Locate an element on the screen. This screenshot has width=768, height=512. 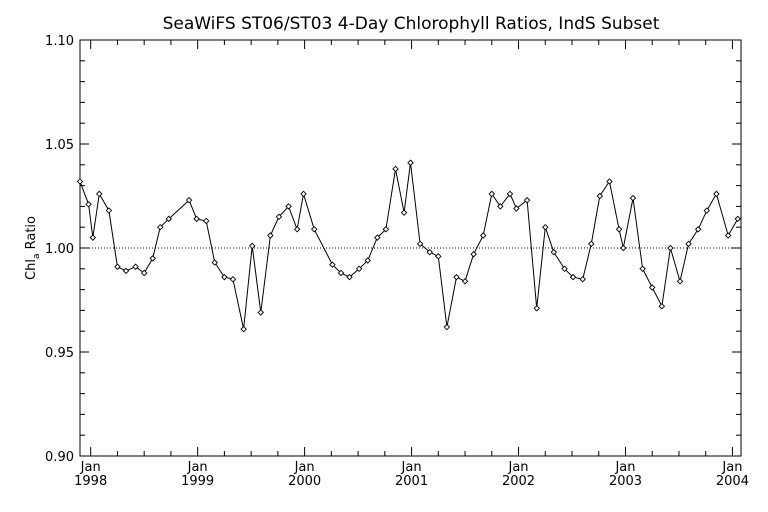
x-tick-year: 2002 is located at coordinates (518, 481).